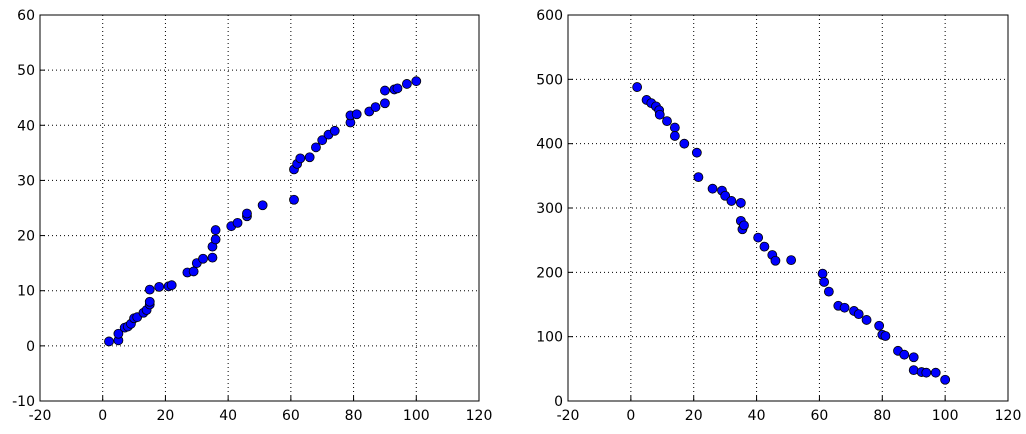 The width and height of the screenshot is (1026, 434). Describe the element at coordinates (26, 181) in the screenshot. I see `y-tick-label: 30` at that location.